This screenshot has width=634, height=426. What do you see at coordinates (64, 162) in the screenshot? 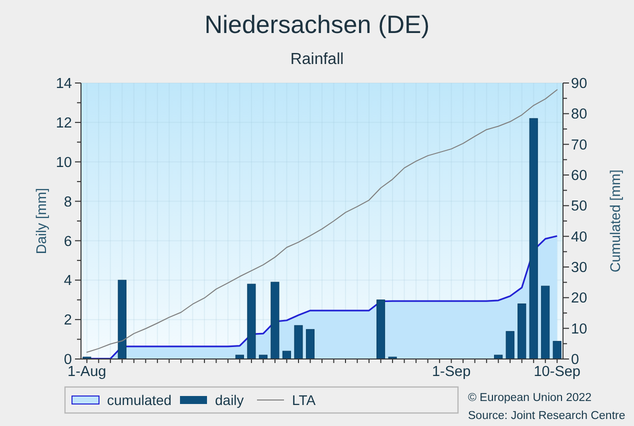
I see `y-tick-label: 10` at bounding box center [64, 162].